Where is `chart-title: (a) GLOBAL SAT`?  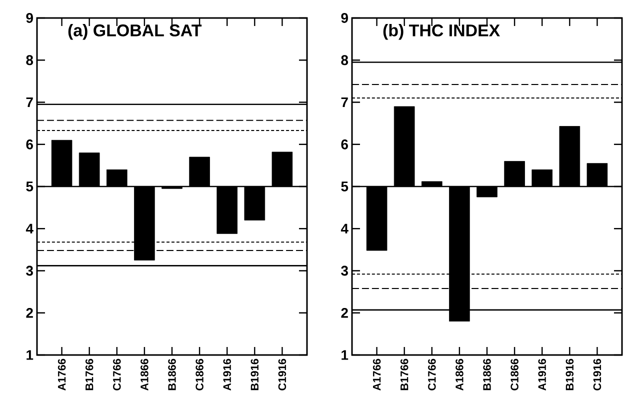 chart-title: (a) GLOBAL SAT is located at coordinates (135, 32).